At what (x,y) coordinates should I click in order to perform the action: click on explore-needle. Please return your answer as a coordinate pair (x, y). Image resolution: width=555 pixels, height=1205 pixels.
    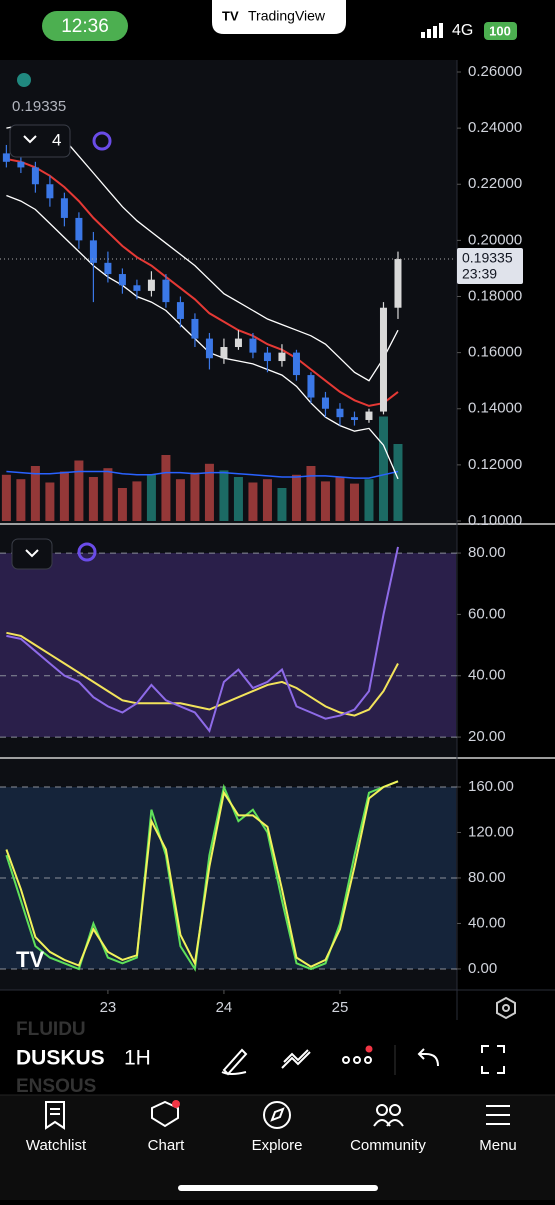
    Looking at the image, I should click on (277, 1114).